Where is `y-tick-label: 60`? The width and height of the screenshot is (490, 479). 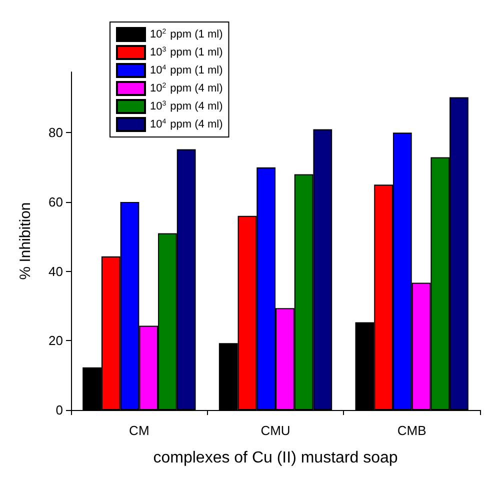 y-tick-label: 60 is located at coordinates (55, 202).